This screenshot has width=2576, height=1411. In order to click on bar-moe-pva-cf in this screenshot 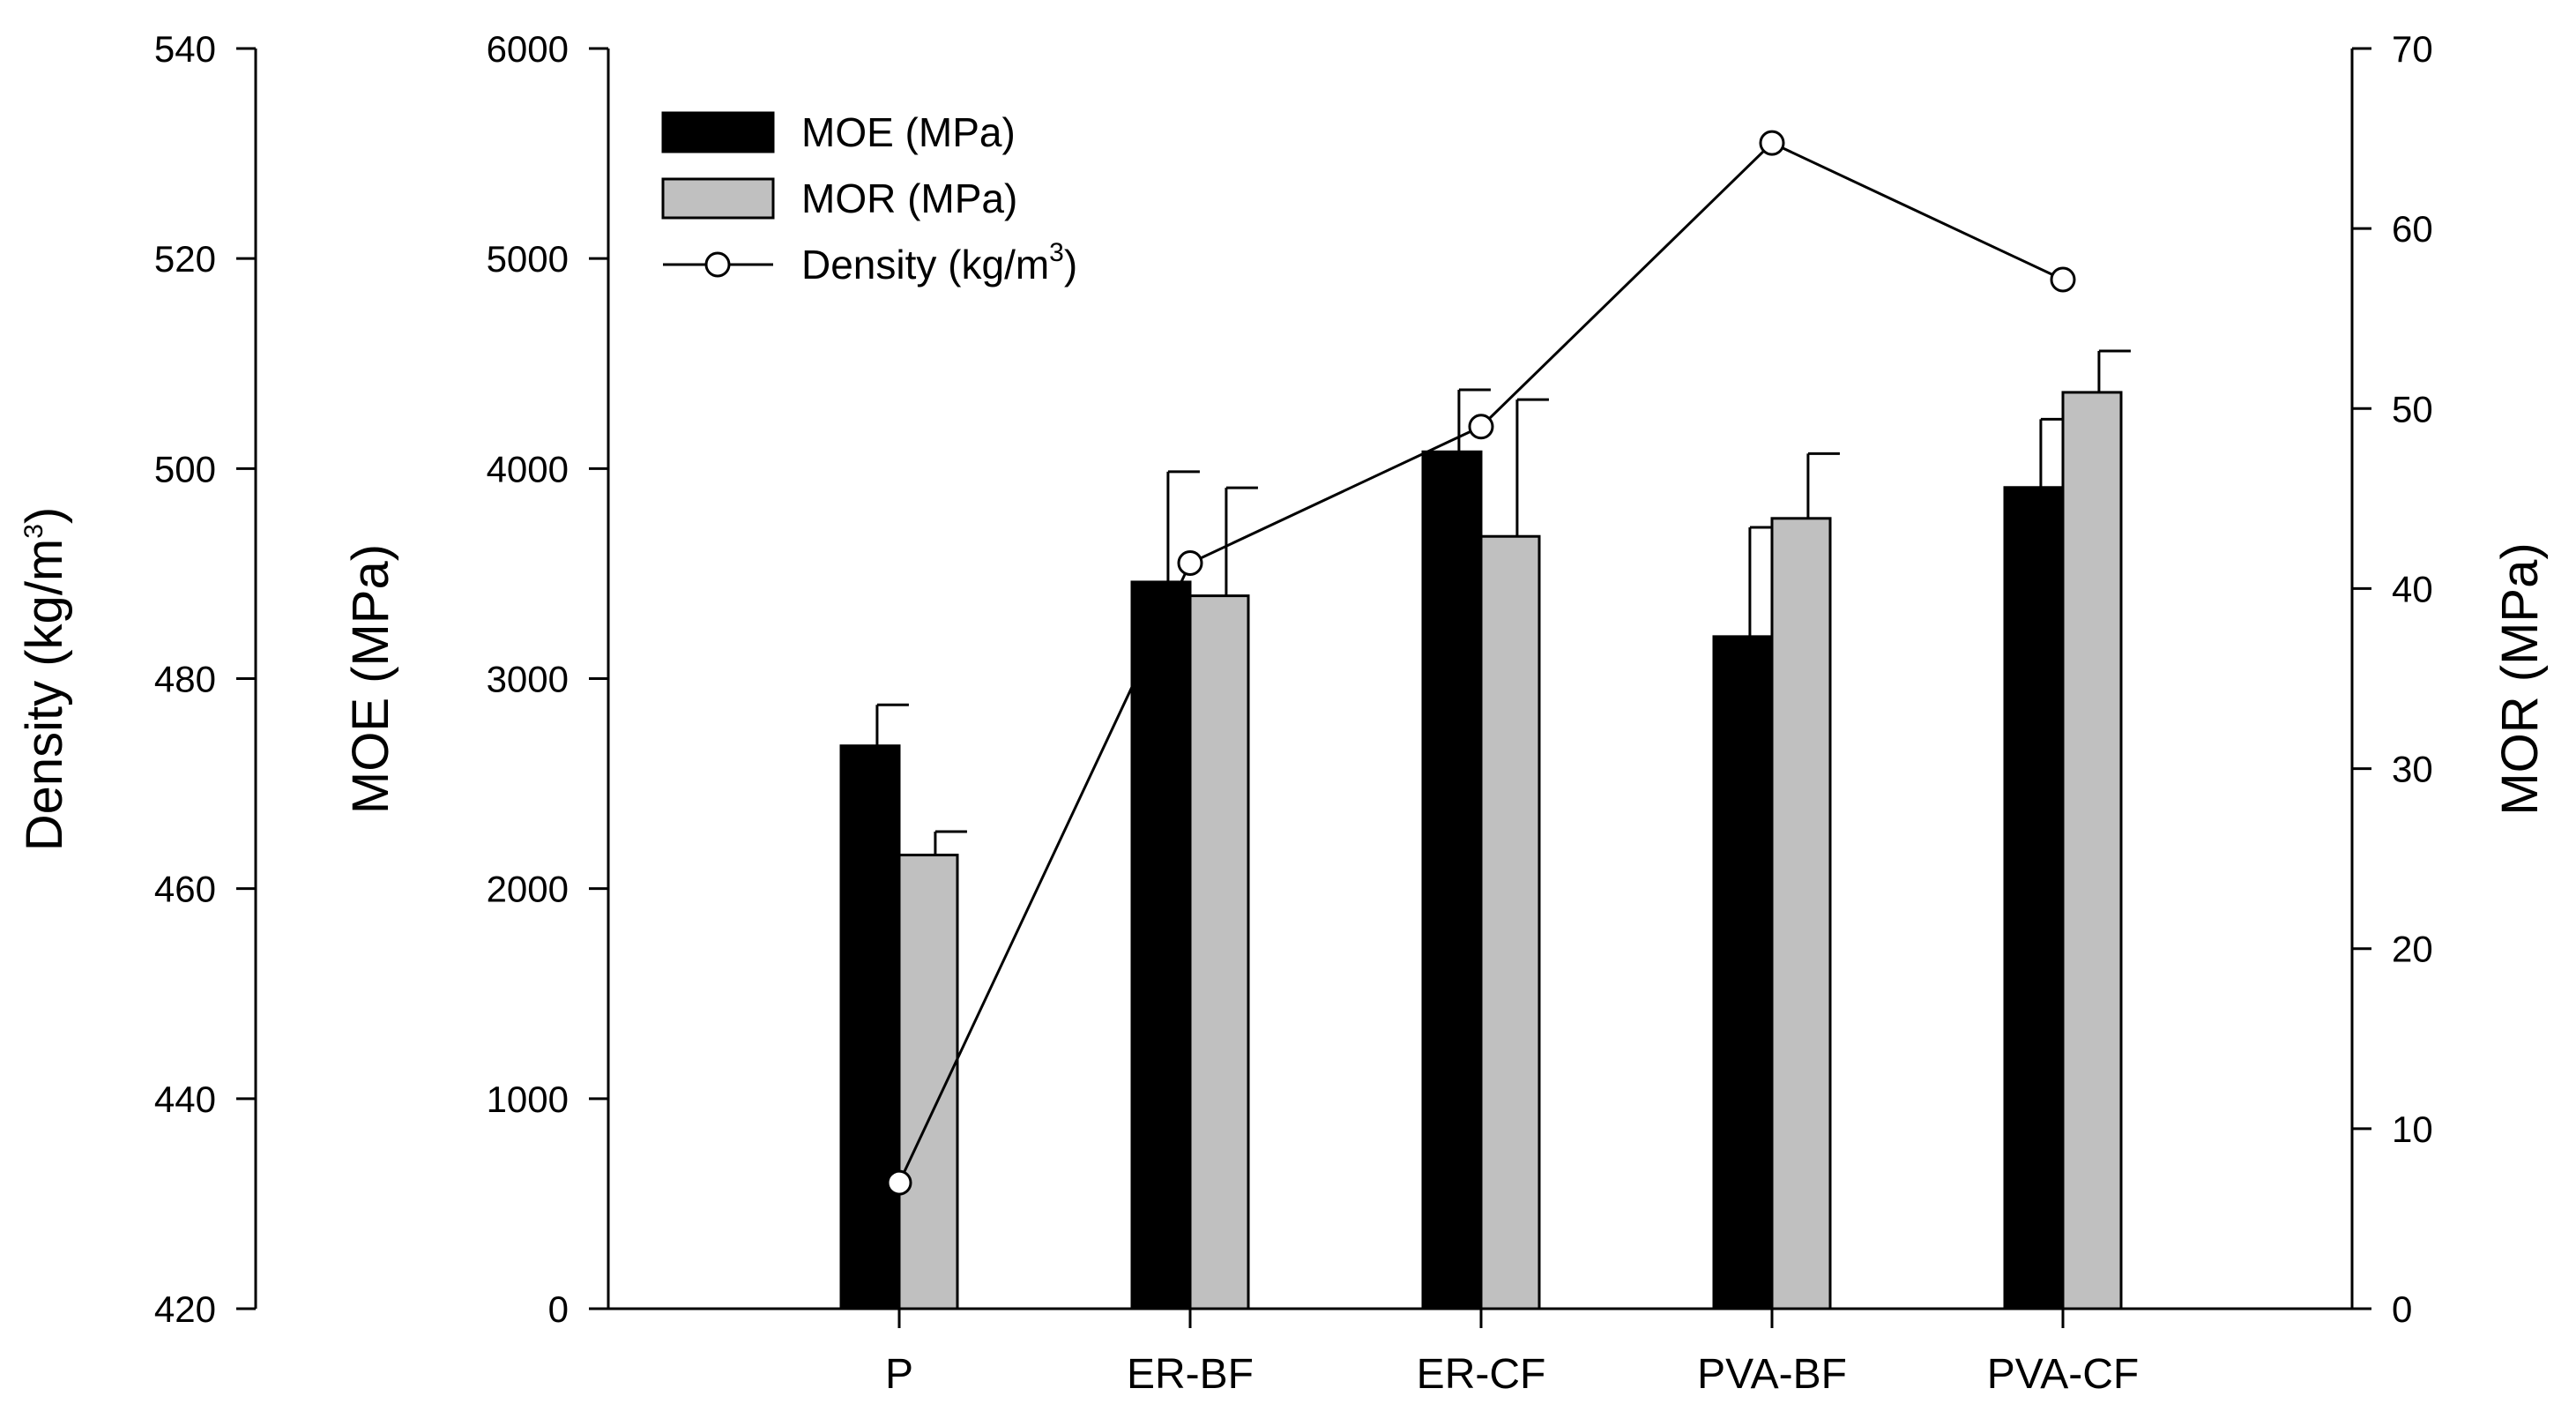, I will do `click(2034, 898)`.